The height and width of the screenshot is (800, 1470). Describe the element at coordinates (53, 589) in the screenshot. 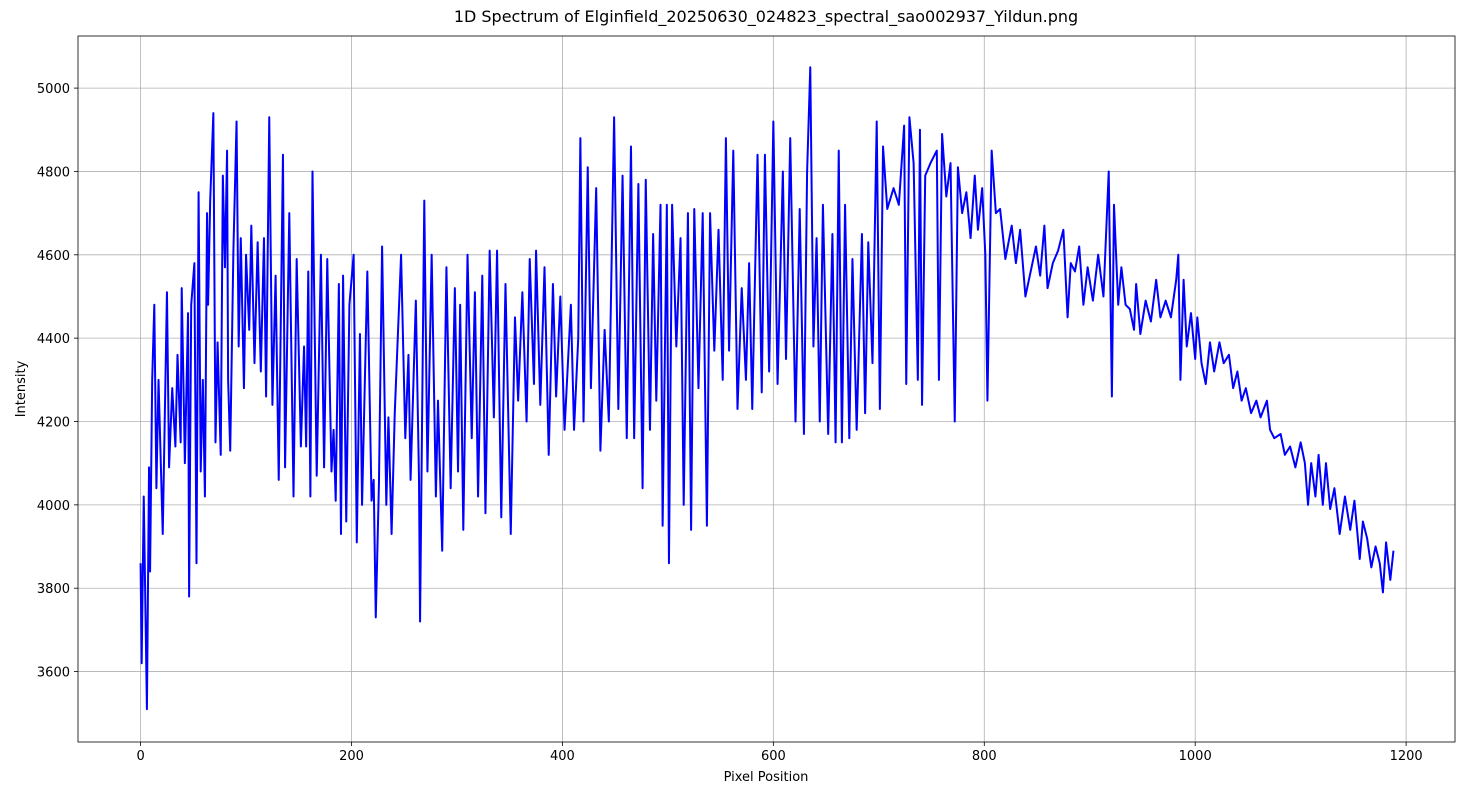

I see `y-tick-label: 3800` at that location.